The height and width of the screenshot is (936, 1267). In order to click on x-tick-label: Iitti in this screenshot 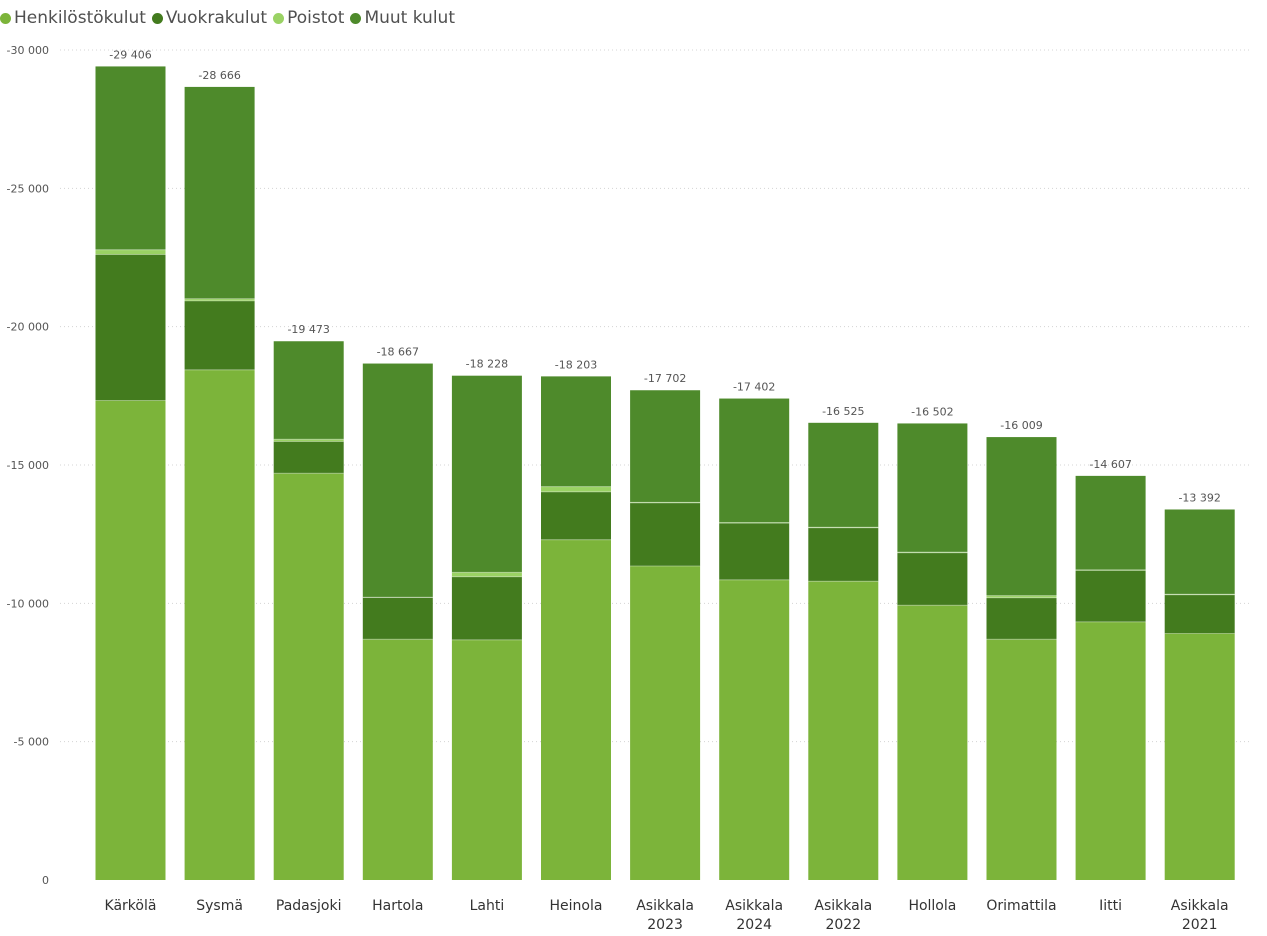, I will do `click(1110, 906)`.